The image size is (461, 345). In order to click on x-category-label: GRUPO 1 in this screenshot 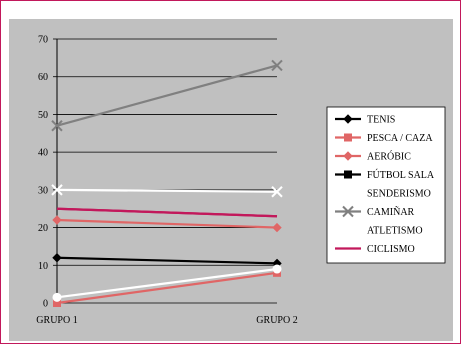, I will do `click(56, 320)`.